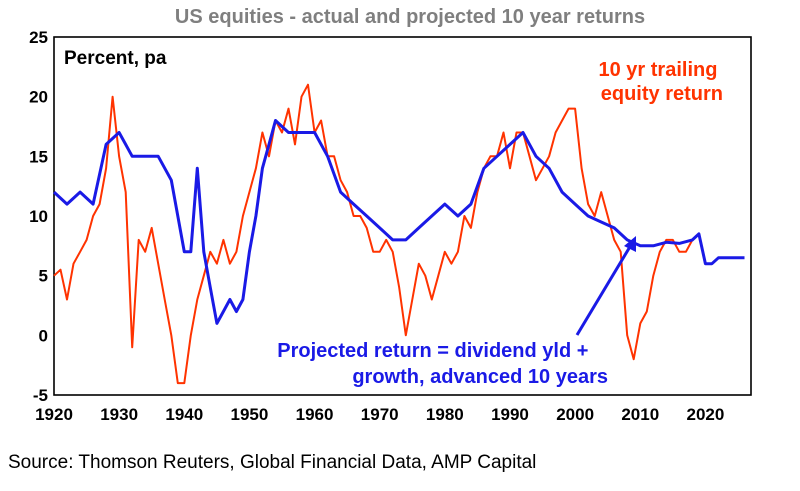 This screenshot has height=491, width=800. What do you see at coordinates (640, 414) in the screenshot?
I see `x-tick-label: 2010` at bounding box center [640, 414].